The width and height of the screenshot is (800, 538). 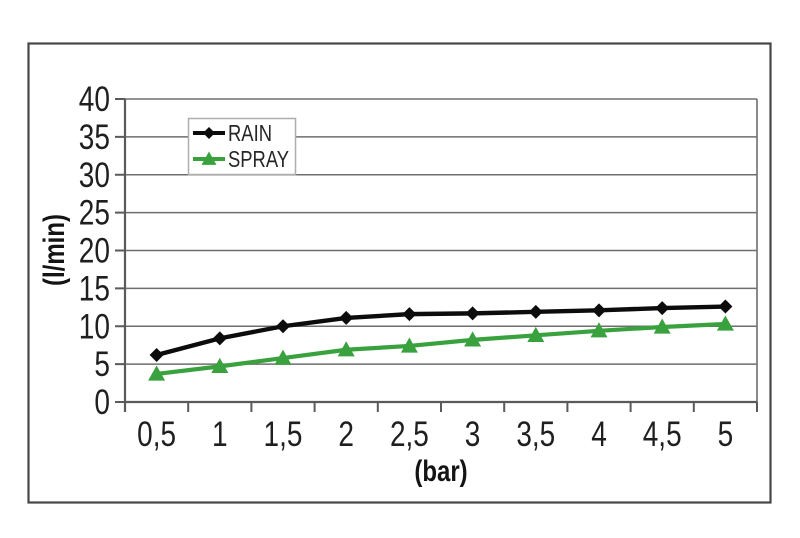 What do you see at coordinates (258, 159) in the screenshot?
I see `legend-label-spray: SPRAY` at bounding box center [258, 159].